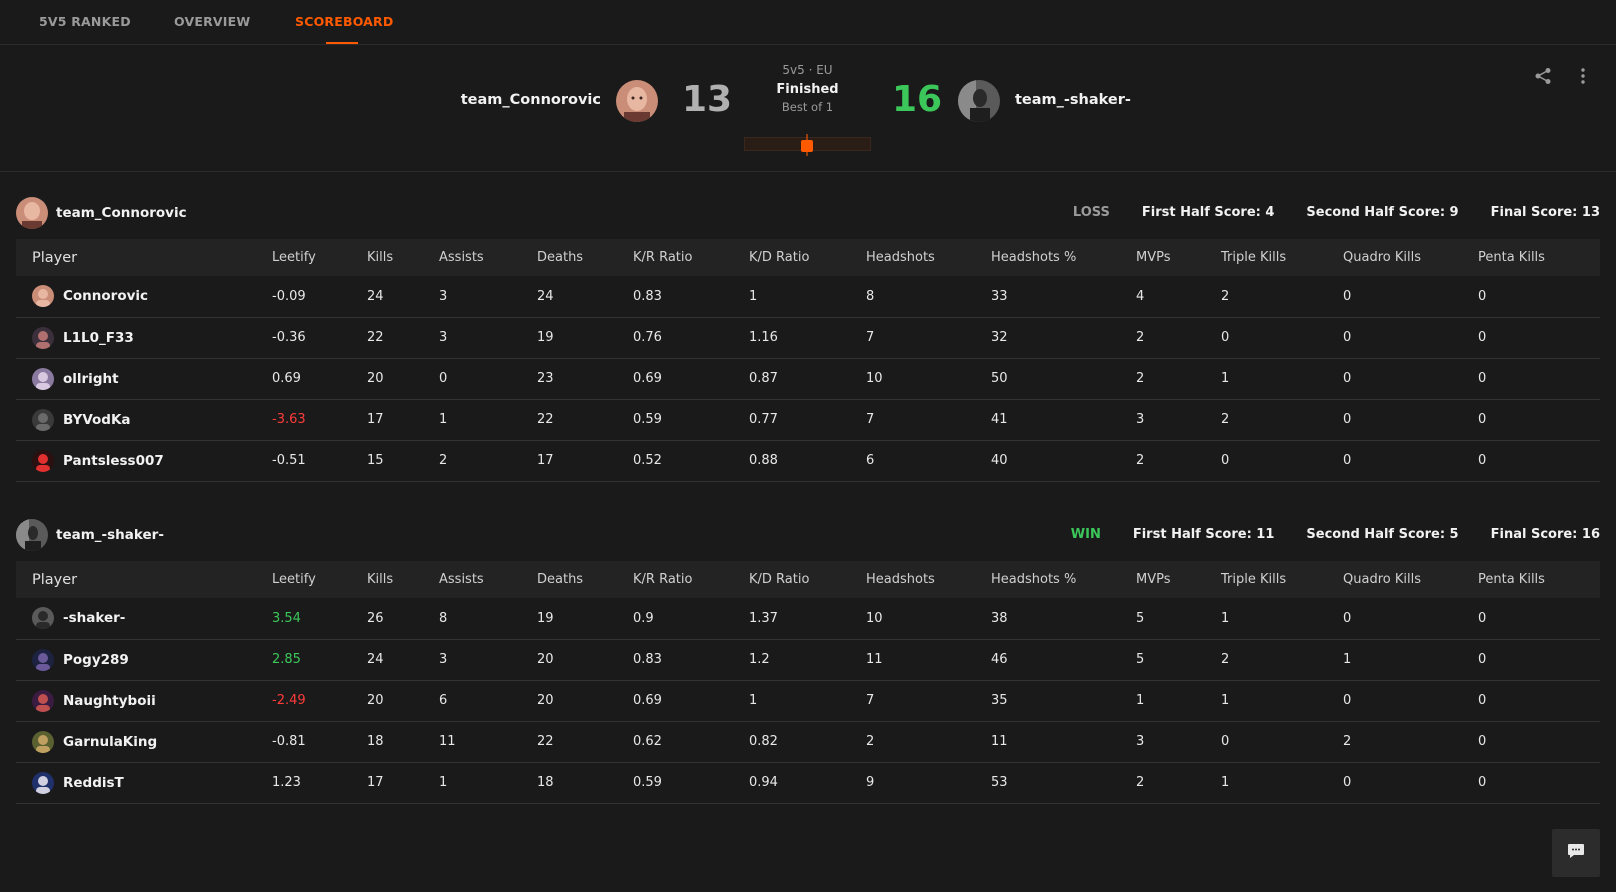 This screenshot has height=892, width=1616. What do you see at coordinates (999, 618) in the screenshot?
I see `cell-headshots-pct: 38` at bounding box center [999, 618].